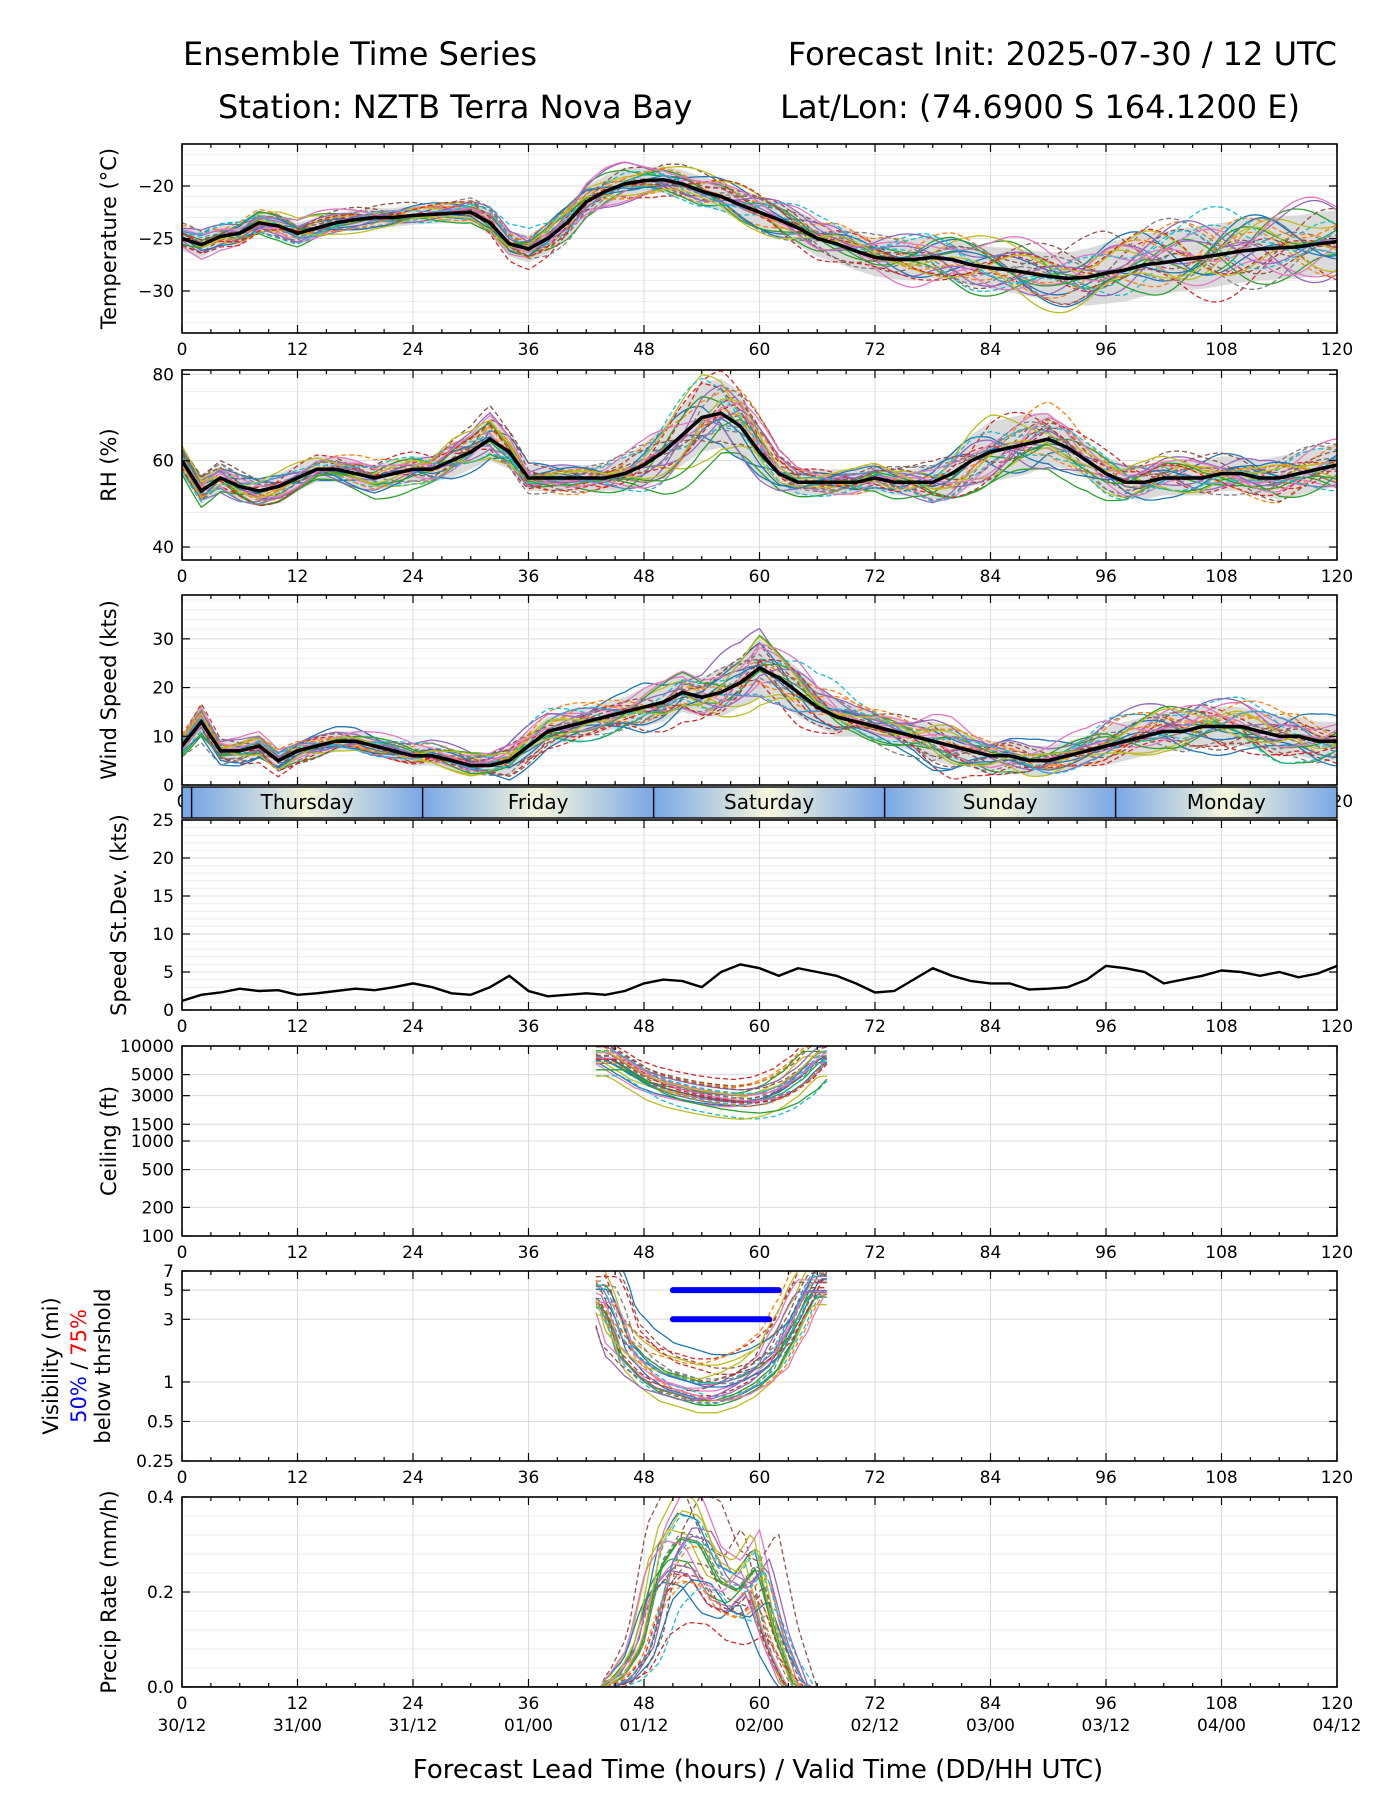 This screenshot has height=1800, width=1400. I want to click on y-axis-label: Precip Rate (mm/h), so click(109, 1591).